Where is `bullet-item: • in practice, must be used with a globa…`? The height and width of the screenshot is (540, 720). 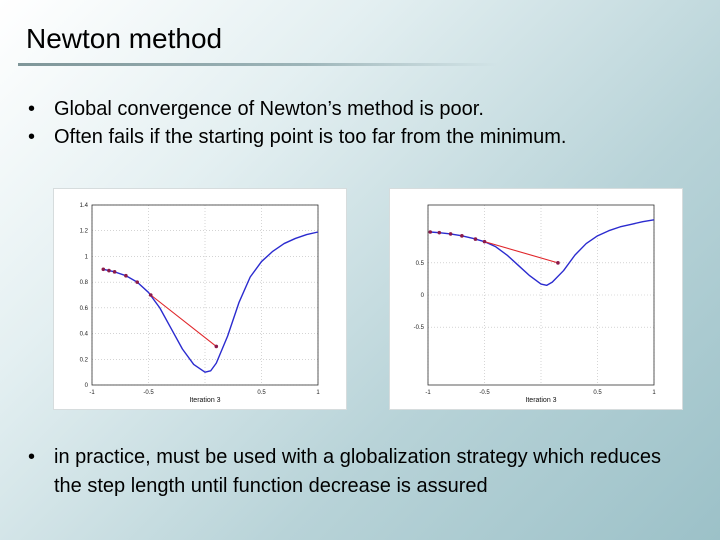
bullet-item: • in practice, must be used with a globa… is located at coordinates (348, 471).